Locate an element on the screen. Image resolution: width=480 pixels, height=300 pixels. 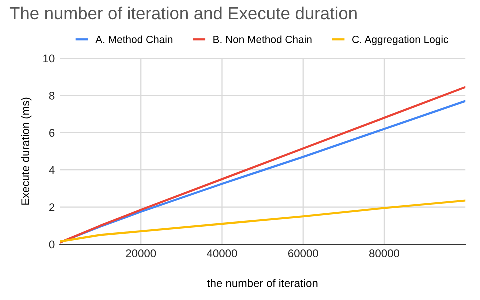
y-tick-label: 4 is located at coordinates (52, 170).